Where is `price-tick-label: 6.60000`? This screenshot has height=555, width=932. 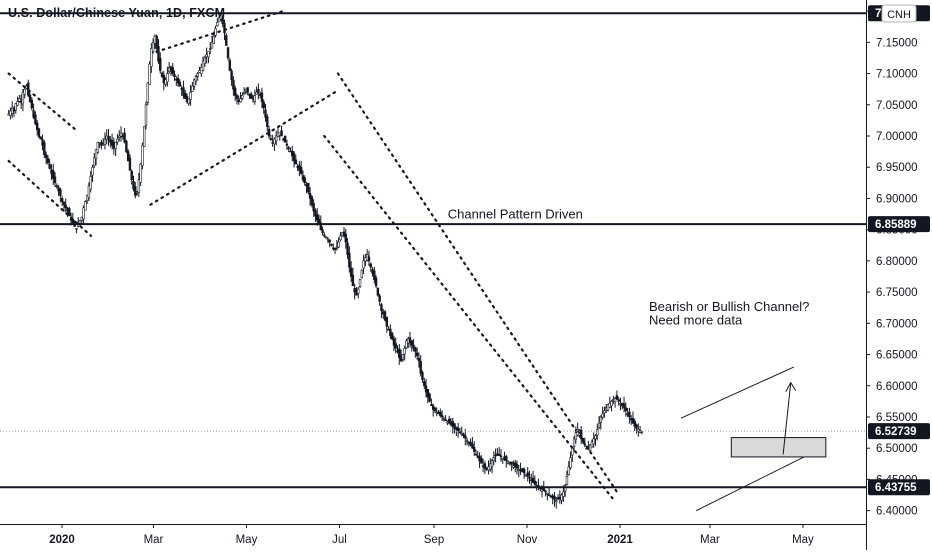 price-tick-label: 6.60000 is located at coordinates (897, 387).